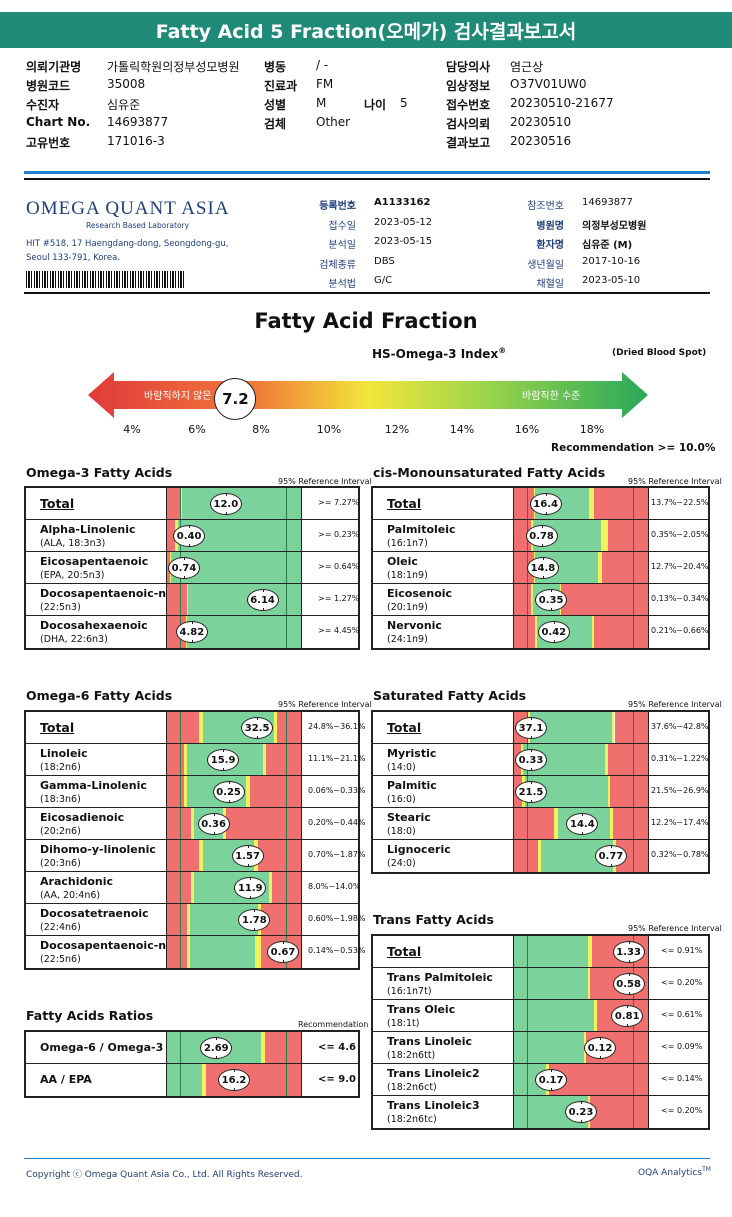 This screenshot has width=732, height=1217. I want to click on lab-address-line2: Seoul 133-791, Korea., so click(73, 258).